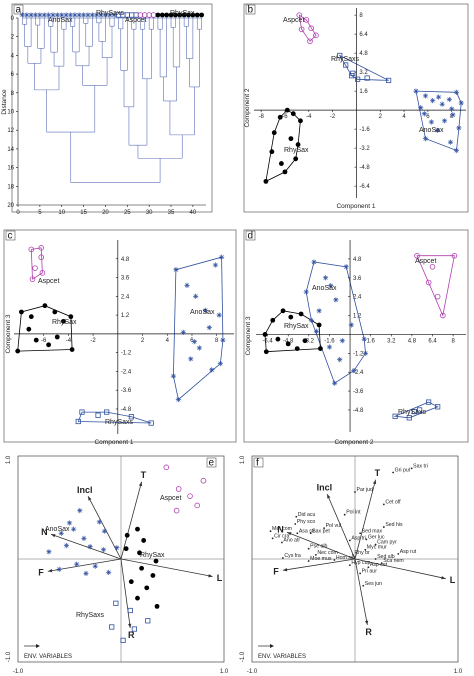 Image resolution: width=474 pixels, height=676 pixels. What do you see at coordinates (44, 341) in the screenshot?
I see `c-x-tick-label: -6` at bounding box center [44, 341].